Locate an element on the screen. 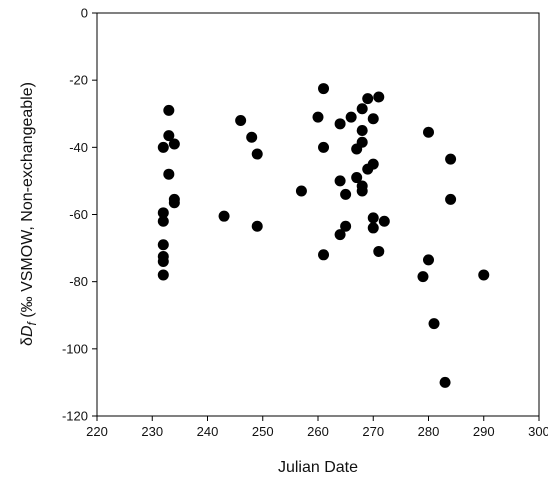 This screenshot has width=548, height=479. x-tick-label: 240 is located at coordinates (208, 431).